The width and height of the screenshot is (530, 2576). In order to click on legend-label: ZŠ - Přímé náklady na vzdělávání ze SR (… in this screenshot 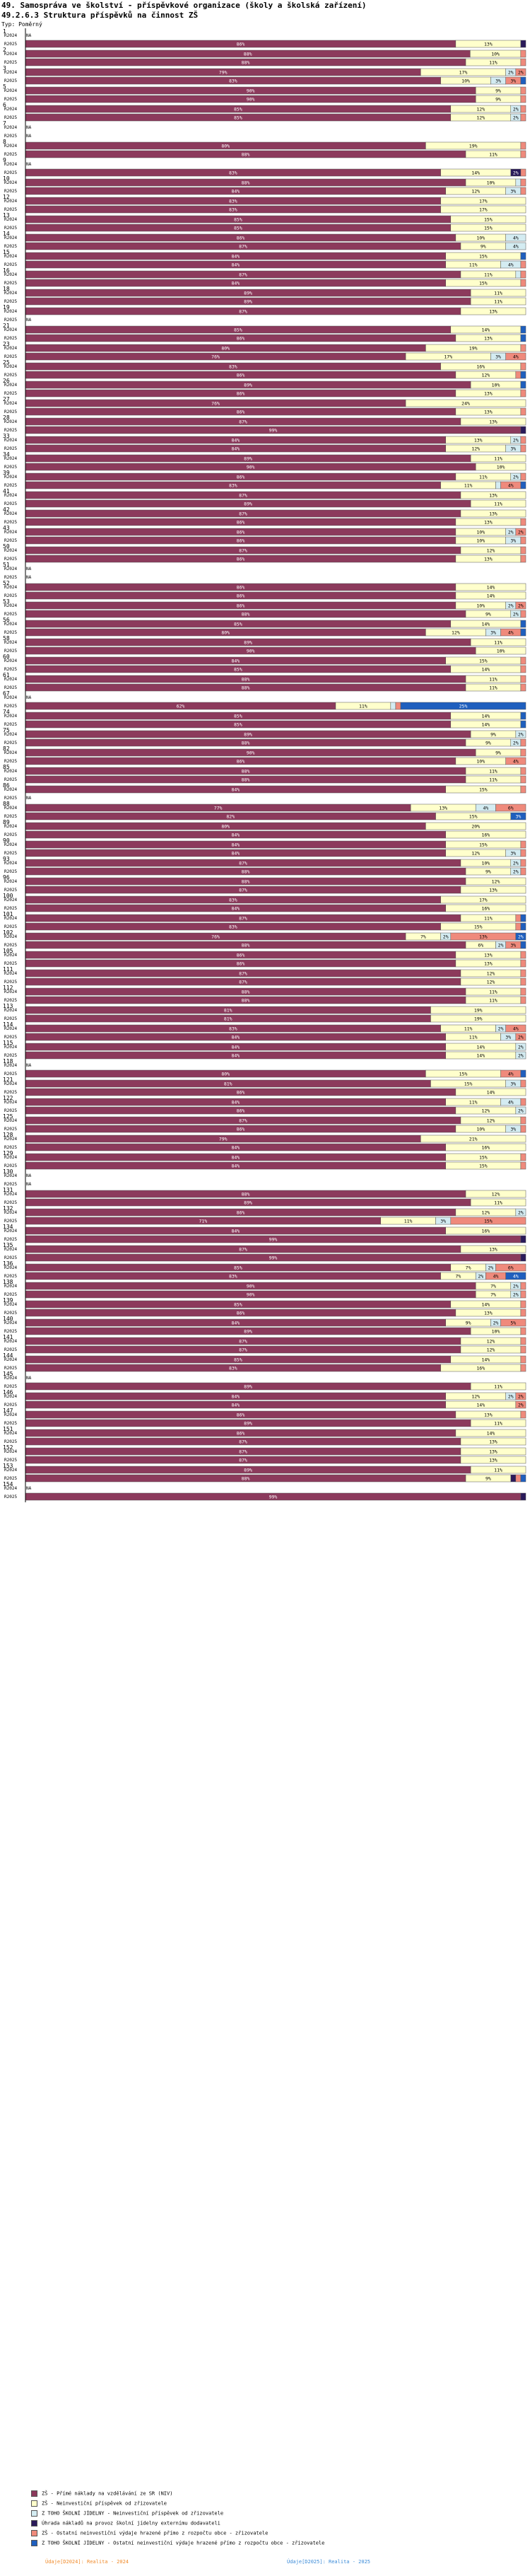, I will do `click(107, 2493)`.